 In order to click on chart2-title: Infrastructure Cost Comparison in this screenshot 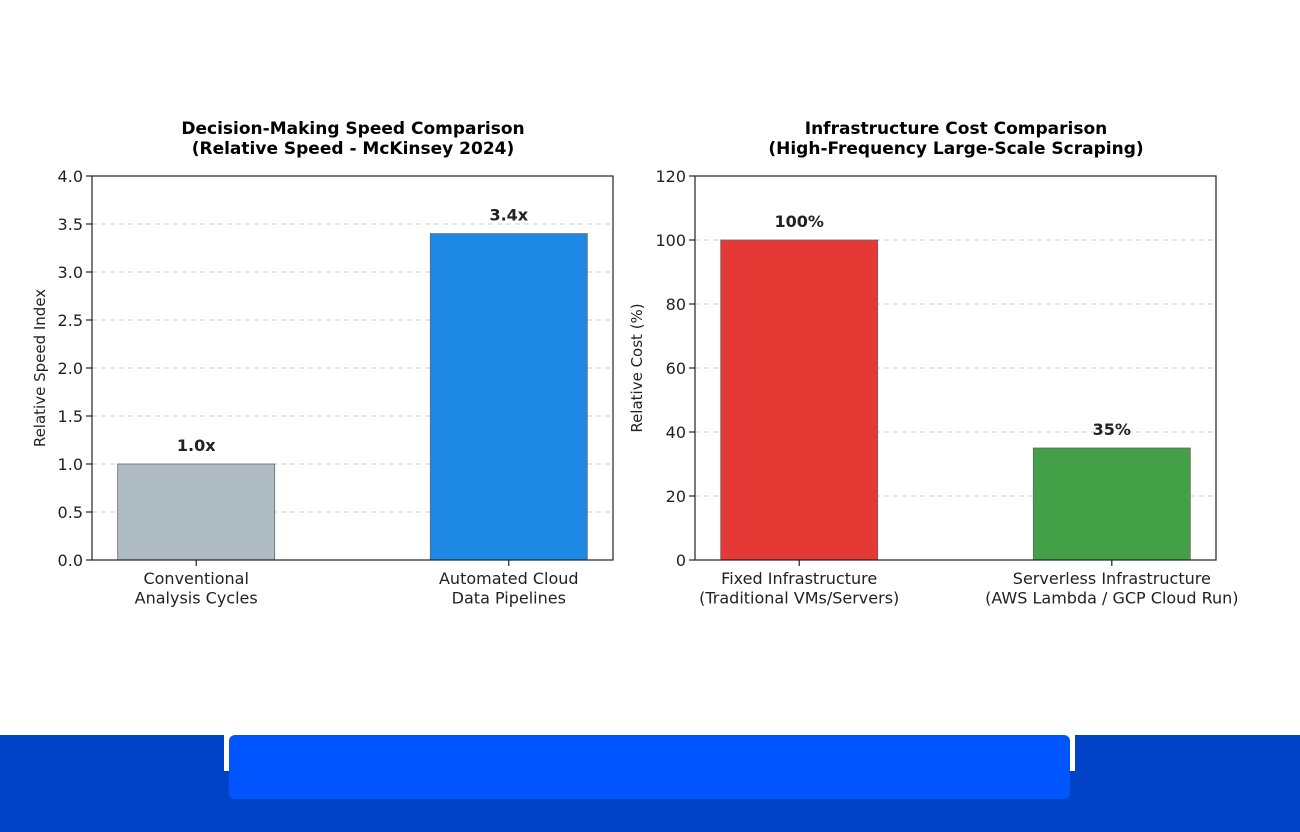, I will do `click(956, 129)`.